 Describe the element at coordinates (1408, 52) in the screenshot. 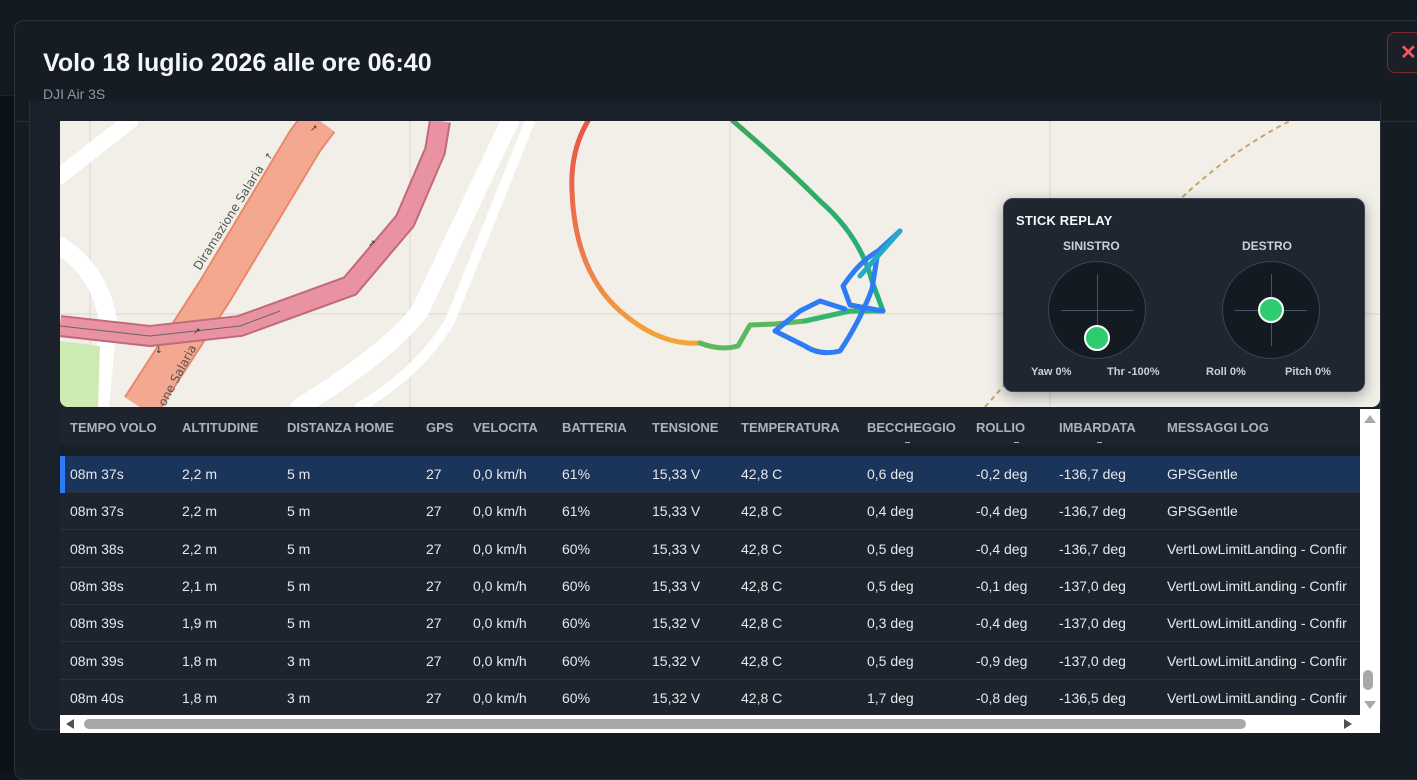

I see `close-icon: ✕` at that location.